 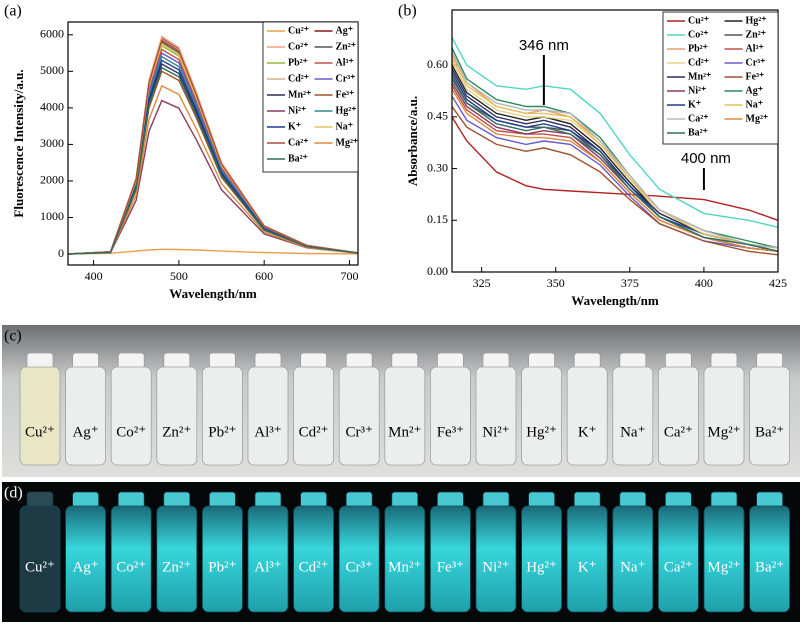 What do you see at coordinates (720, 78) in the screenshot?
I see `legend-box` at bounding box center [720, 78].